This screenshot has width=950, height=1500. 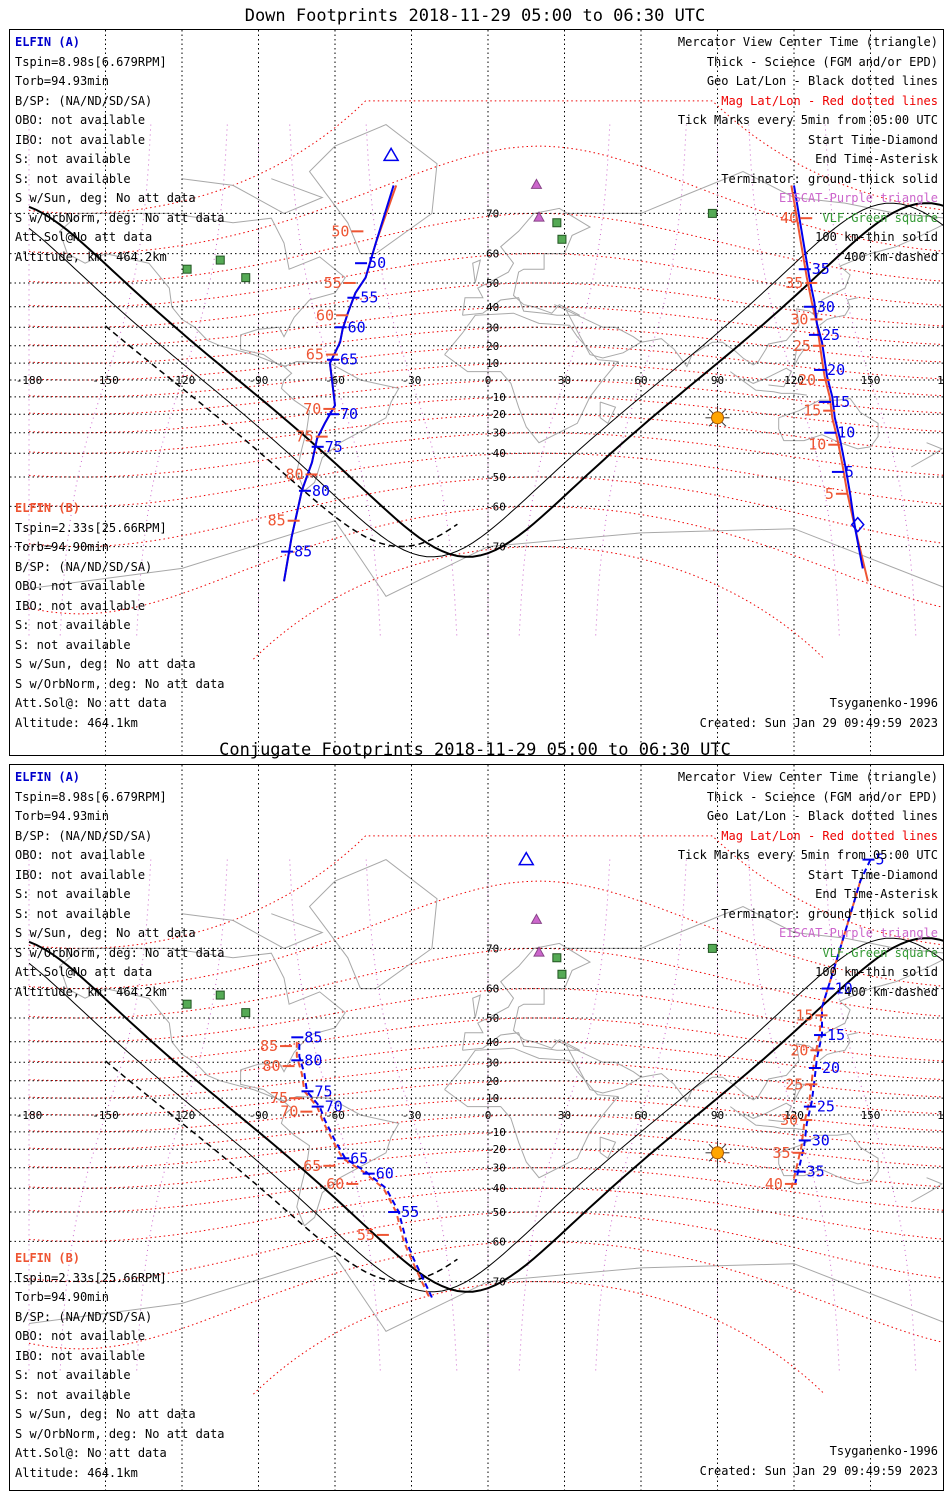 I want to click on lon-tick-label: -60, so click(x=335, y=1115).